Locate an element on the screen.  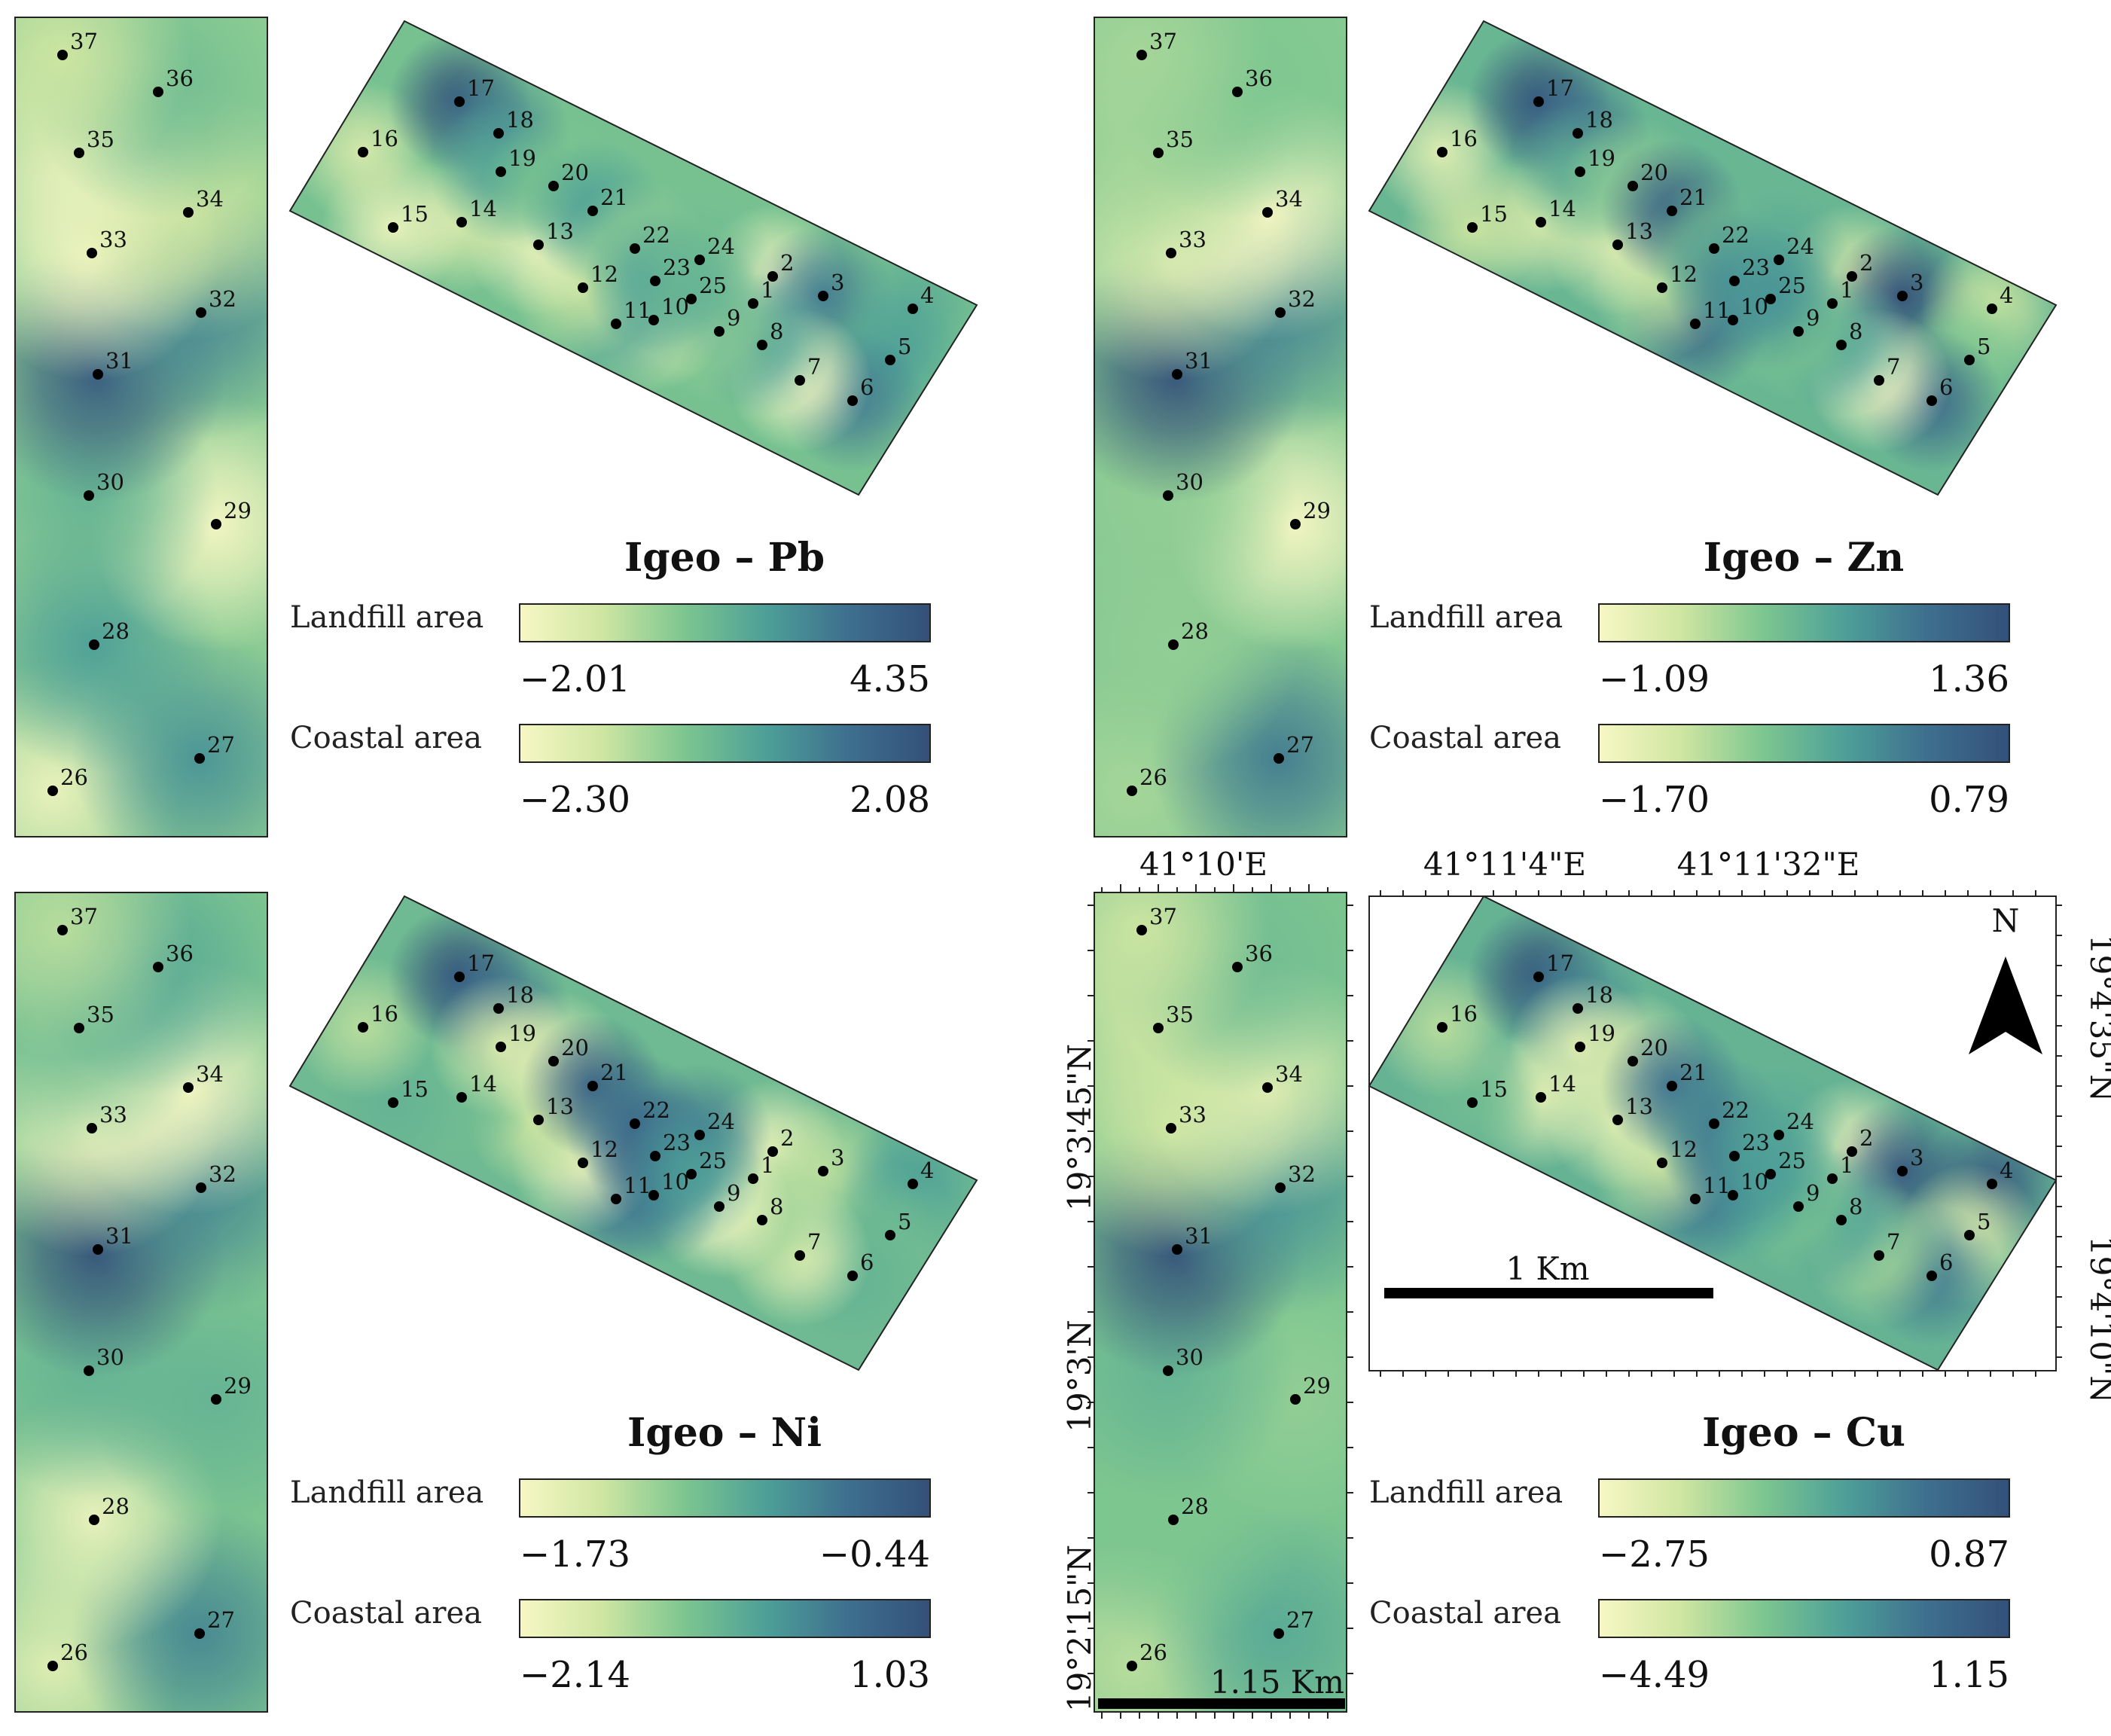
sample-point-30: 30 is located at coordinates (104, 1360).